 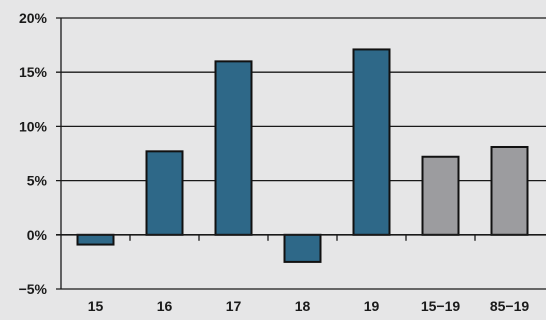 I want to click on x-tick-label: 15−19, so click(x=441, y=306).